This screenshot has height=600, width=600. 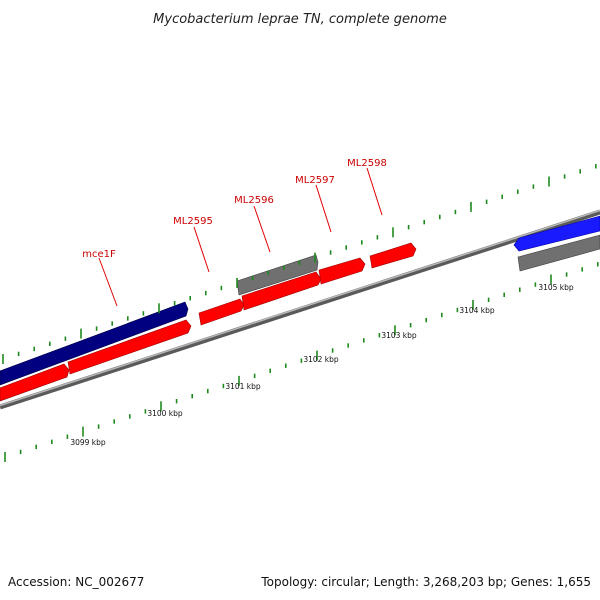 What do you see at coordinates (88, 442) in the screenshot?
I see `scale-label-3099: 3099 kbp` at bounding box center [88, 442].